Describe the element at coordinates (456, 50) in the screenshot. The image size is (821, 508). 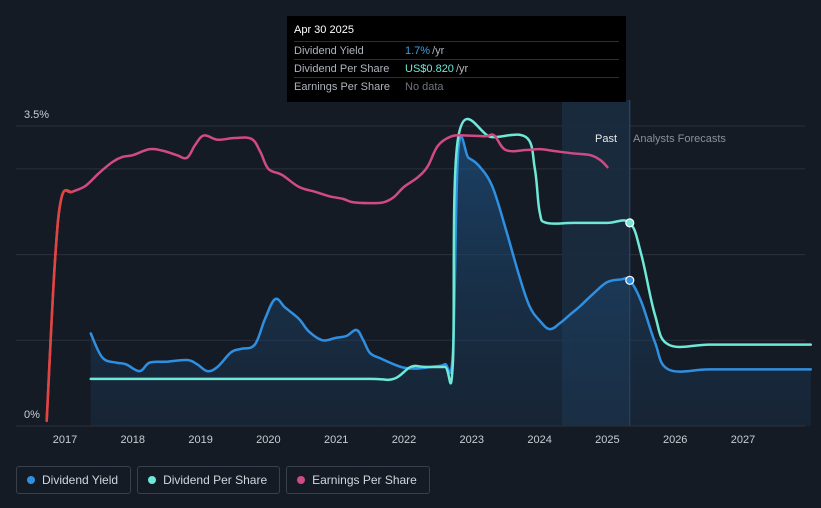
I see `tooltip-row-dividend-yield: Dividend Yield 1.7% /yr` at that location.